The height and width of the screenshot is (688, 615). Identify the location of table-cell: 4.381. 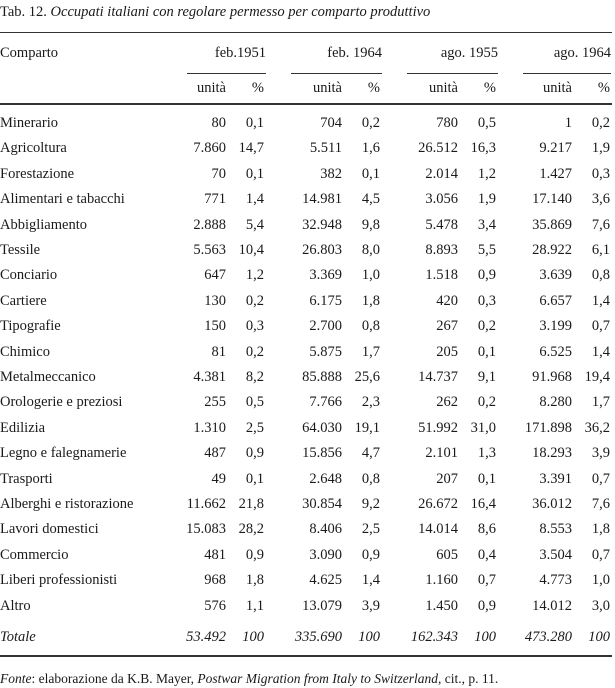
(209, 377).